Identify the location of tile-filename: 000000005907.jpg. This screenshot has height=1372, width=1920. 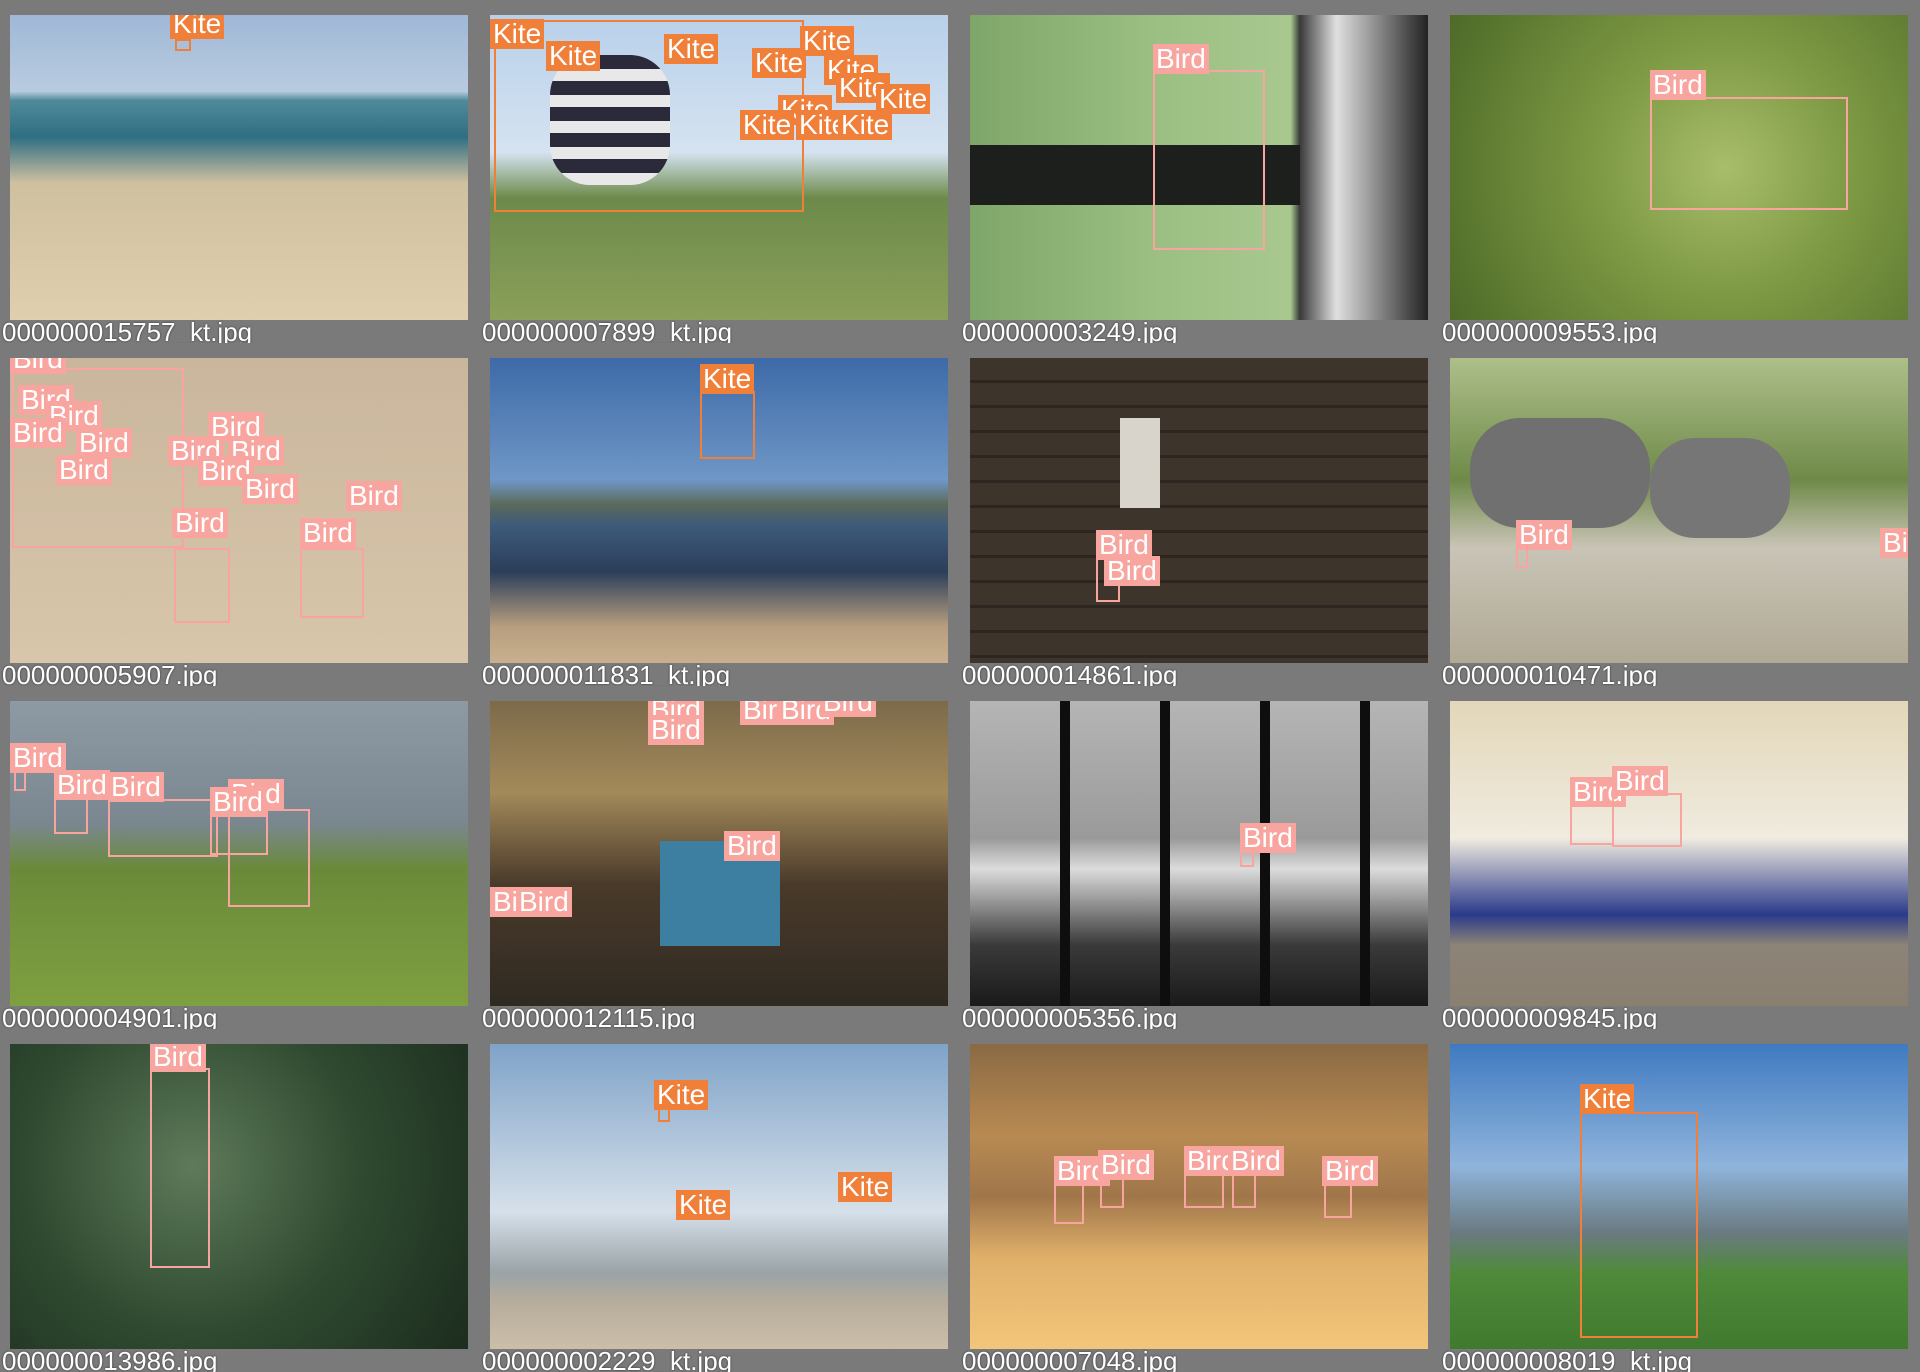
(110, 673).